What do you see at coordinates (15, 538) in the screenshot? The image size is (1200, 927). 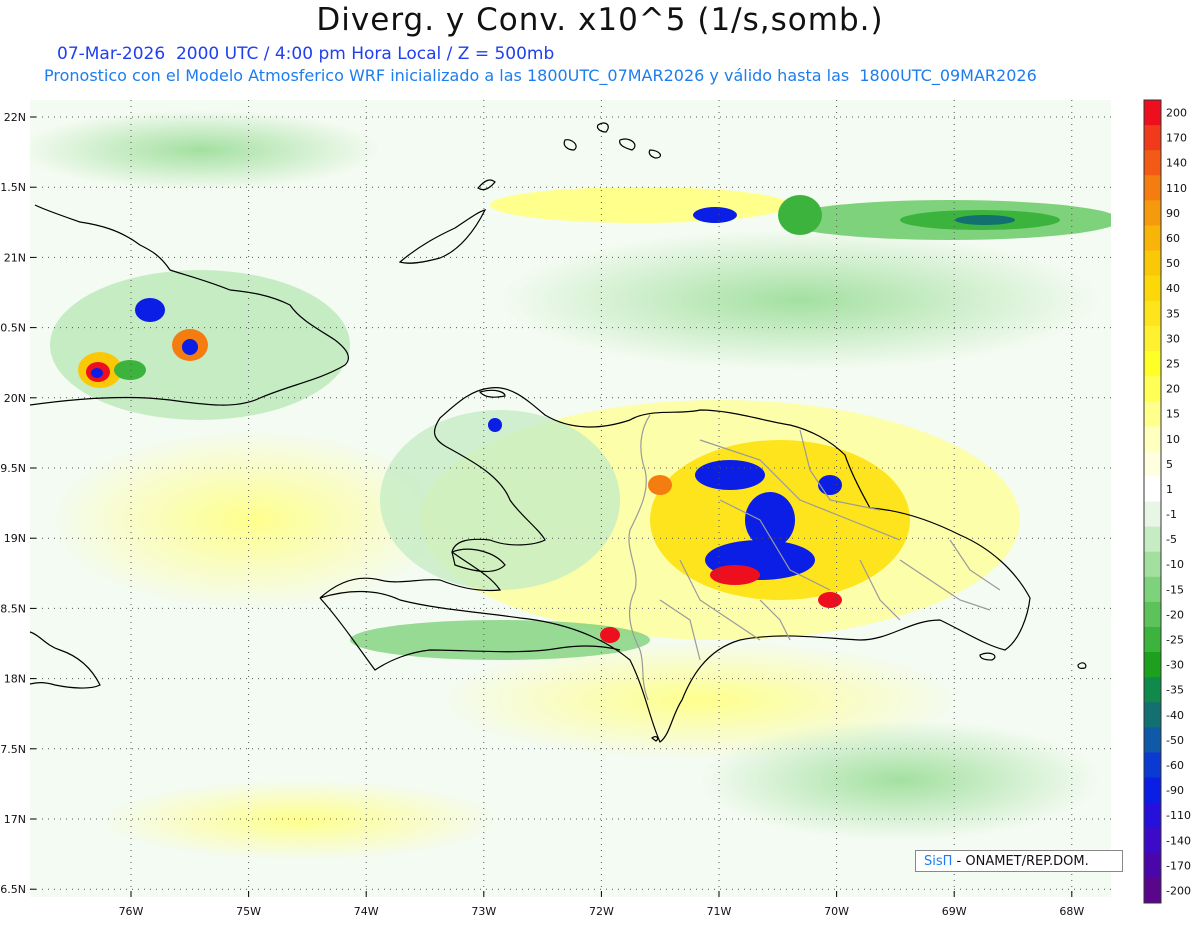 I see `lat-label: 19N` at bounding box center [15, 538].